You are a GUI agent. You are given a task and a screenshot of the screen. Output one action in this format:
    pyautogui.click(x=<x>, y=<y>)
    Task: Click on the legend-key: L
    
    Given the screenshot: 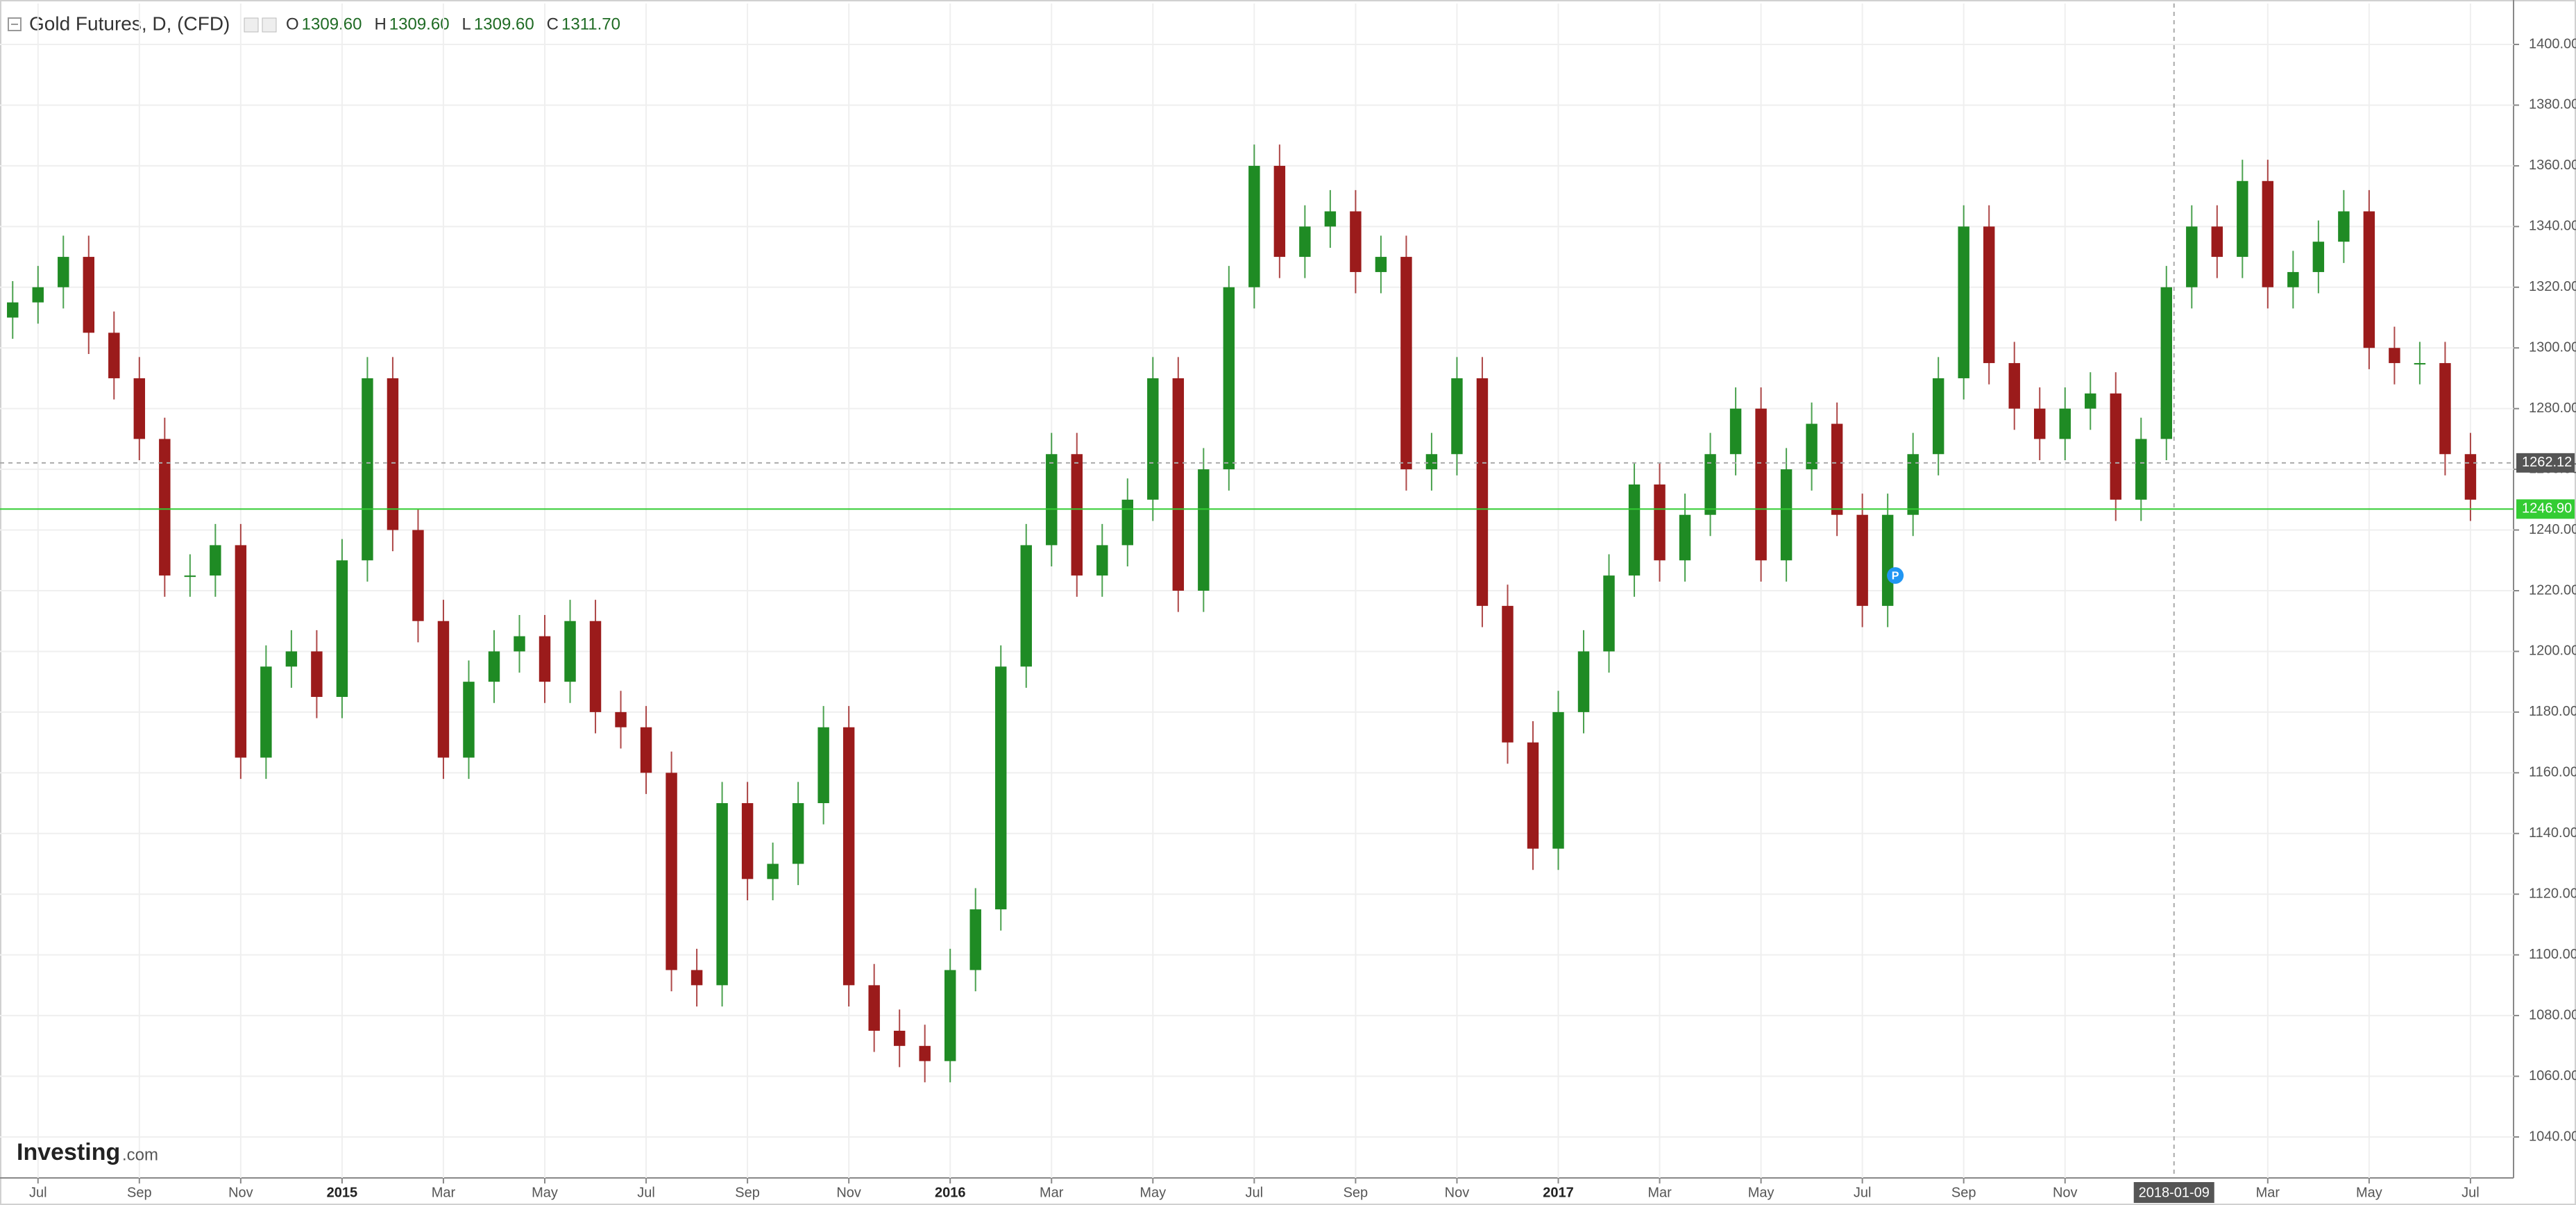 What is the action you would take?
    pyautogui.click(x=466, y=24)
    